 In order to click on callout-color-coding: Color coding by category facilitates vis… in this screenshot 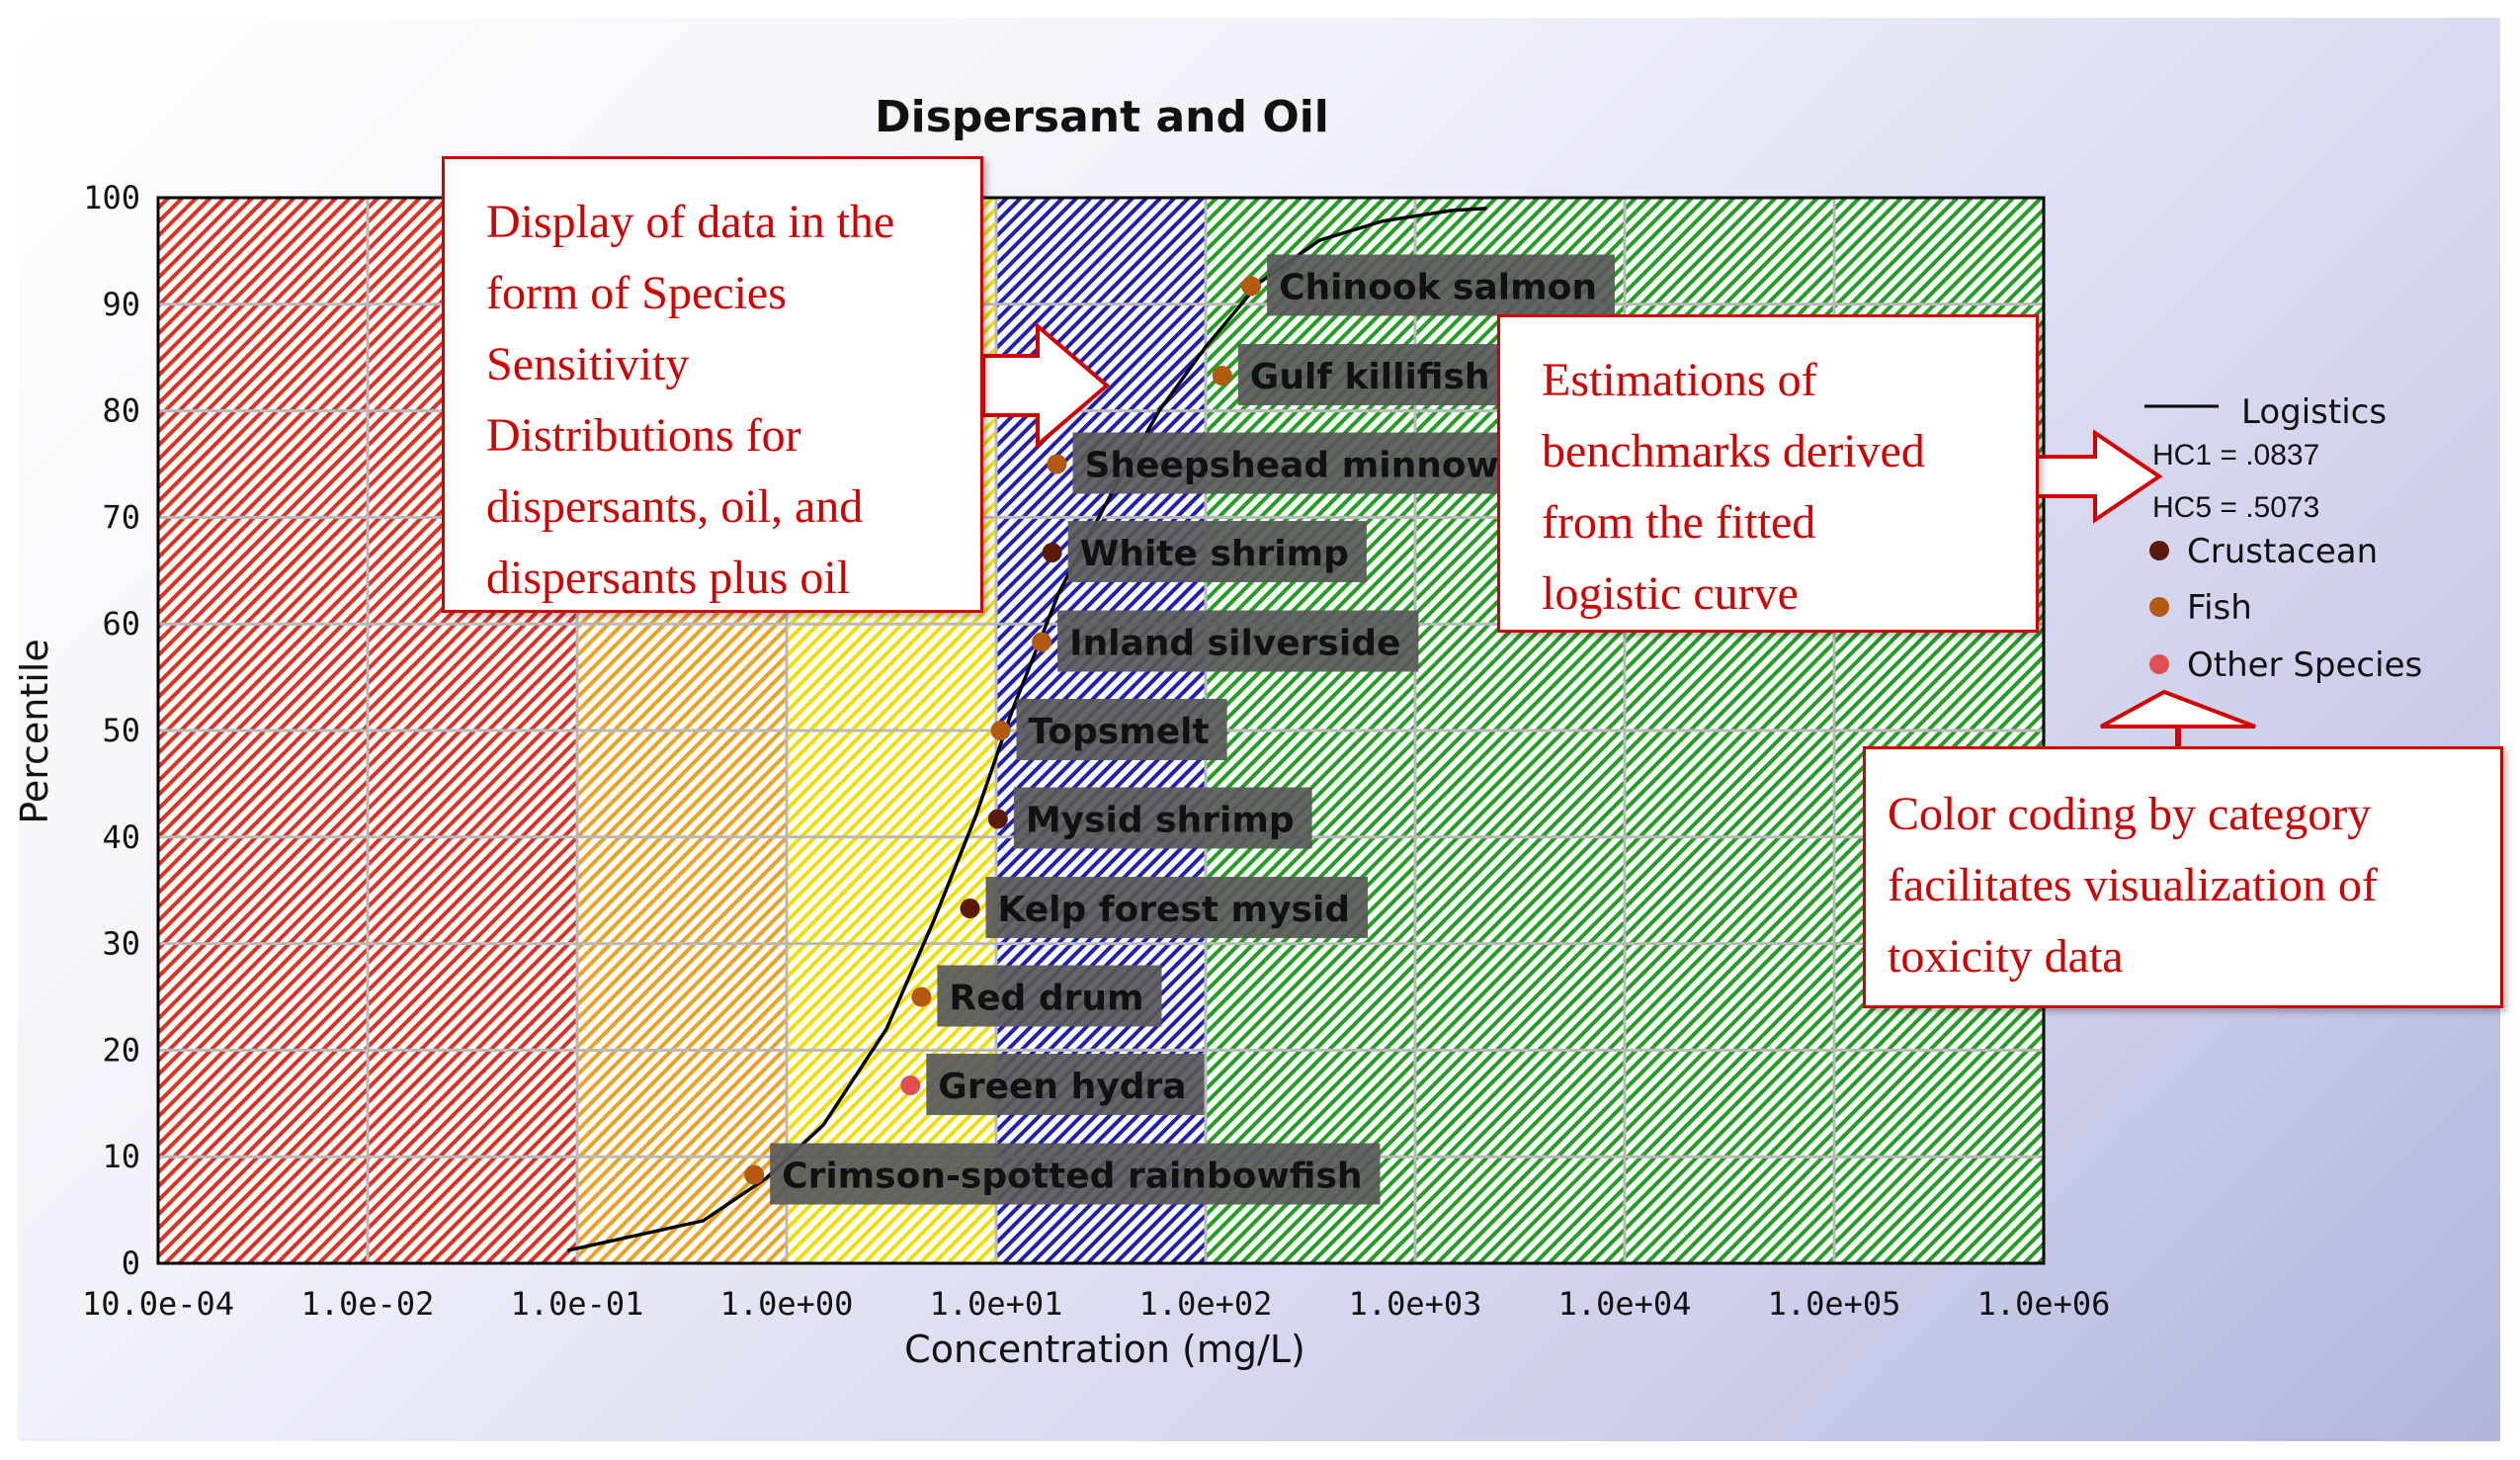, I will do `click(2183, 877)`.